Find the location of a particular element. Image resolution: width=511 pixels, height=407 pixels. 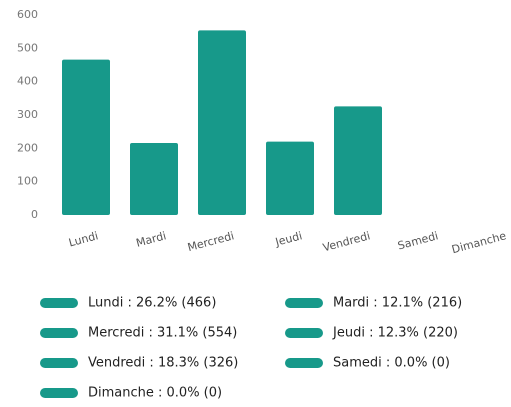

y-tick-label: 300 is located at coordinates (27, 114).